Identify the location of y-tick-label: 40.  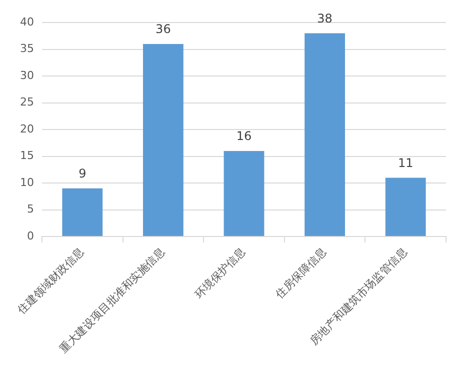
(27, 21).